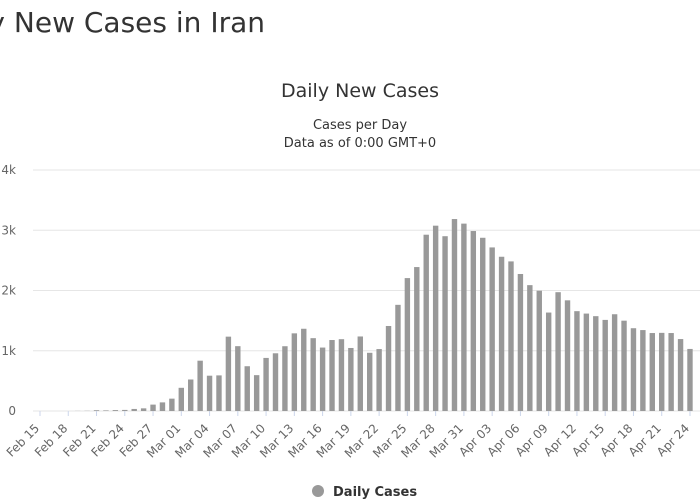  Describe the element at coordinates (12, 411) in the screenshot. I see `y-tick-label: 0` at that location.